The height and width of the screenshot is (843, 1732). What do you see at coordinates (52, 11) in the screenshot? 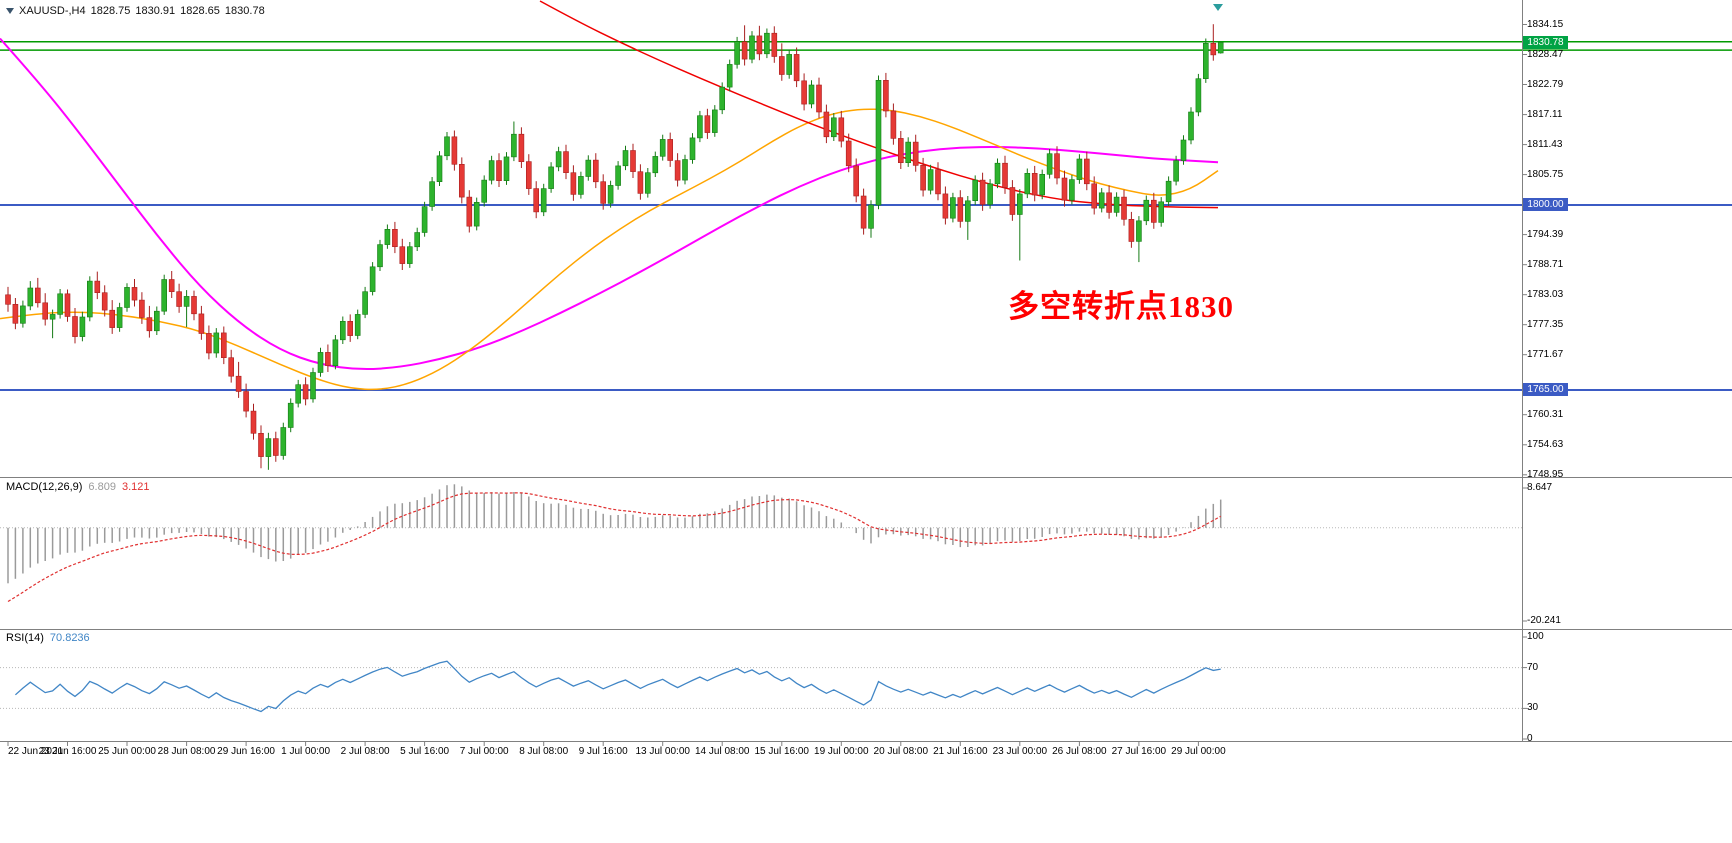
I see `symbol-timeframe: XAUUSD-,H4` at bounding box center [52, 11].